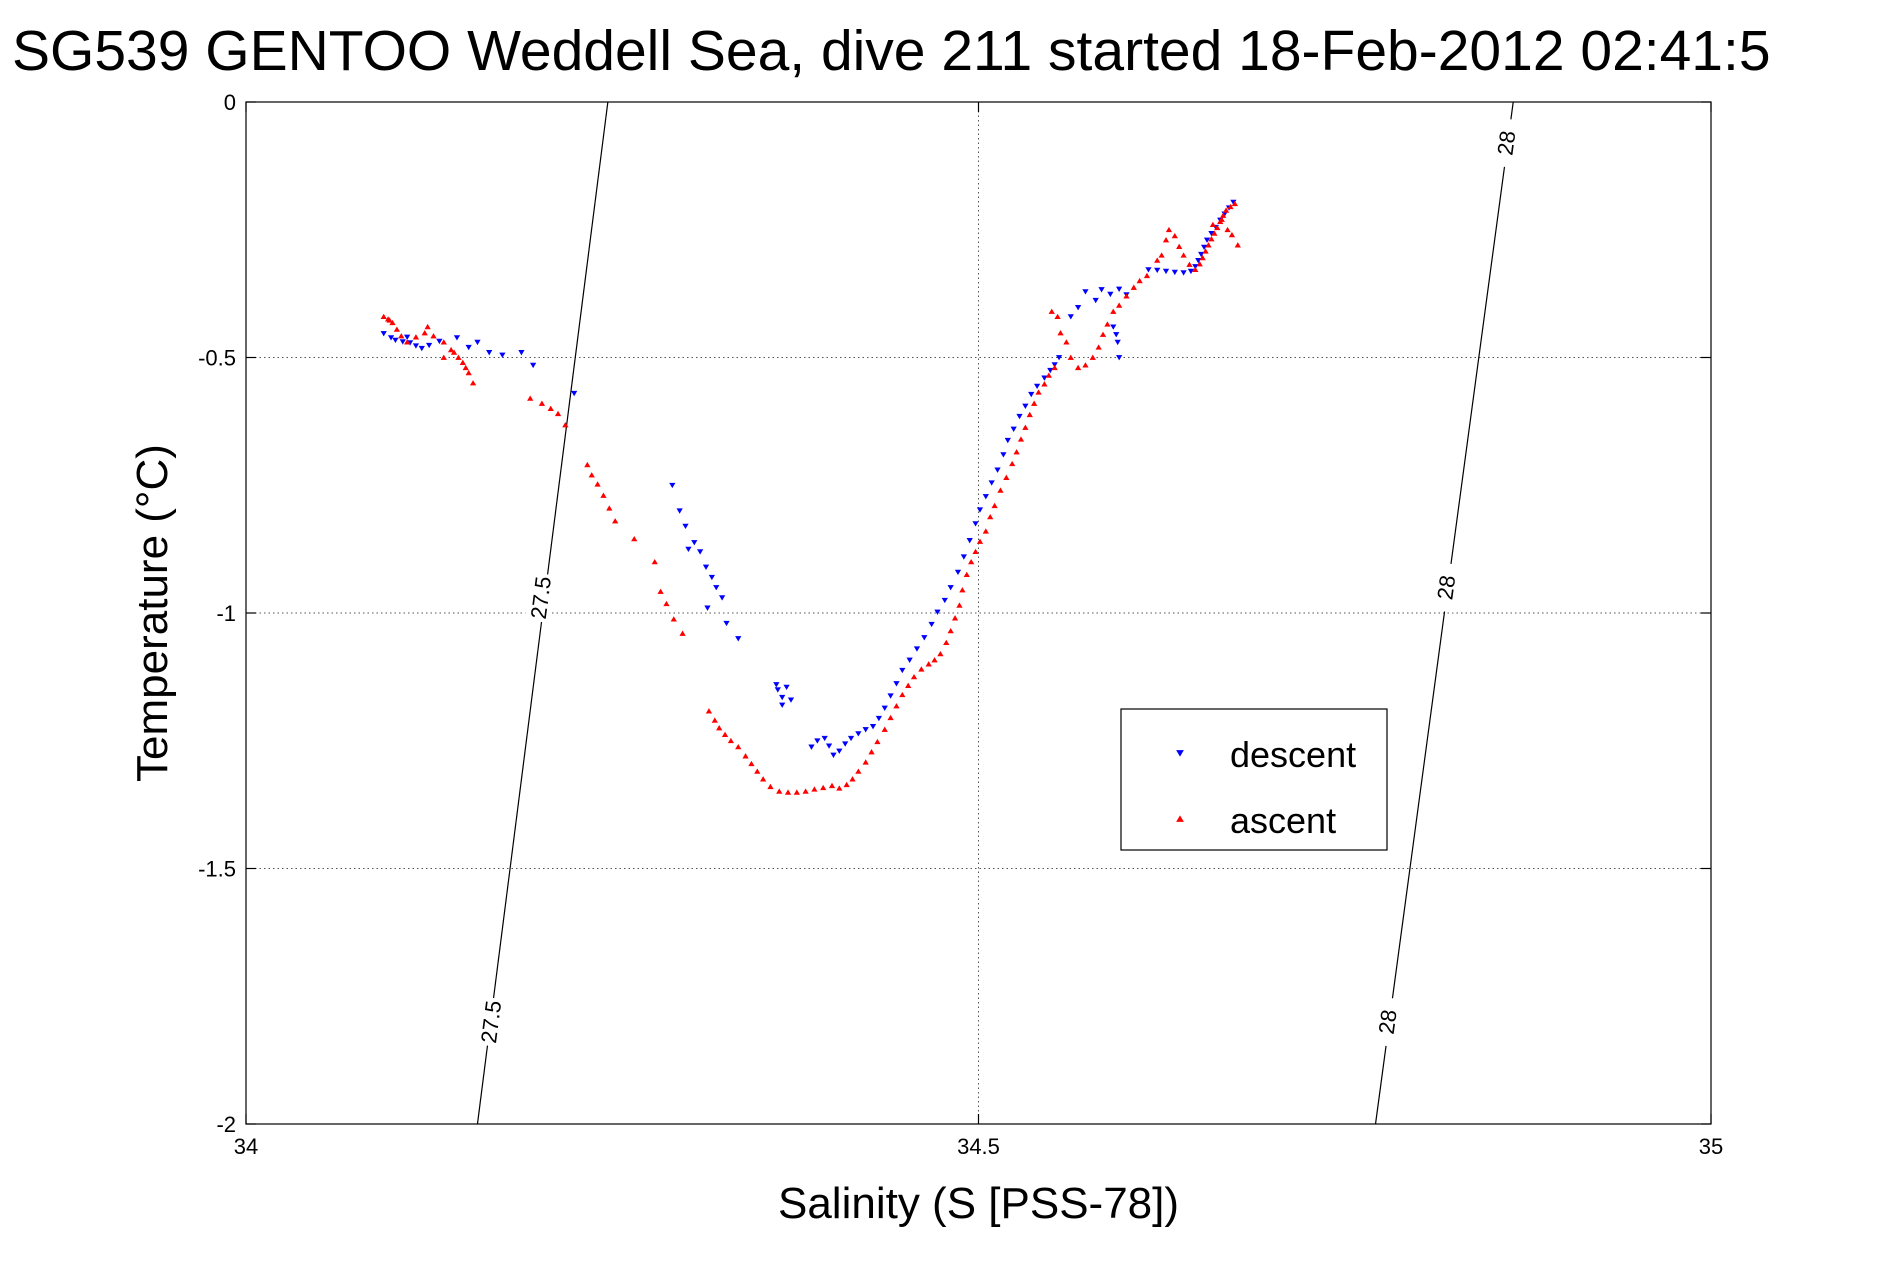 The width and height of the screenshot is (1891, 1262). Describe the element at coordinates (230, 102) in the screenshot. I see `y-tick-label: 0` at that location.